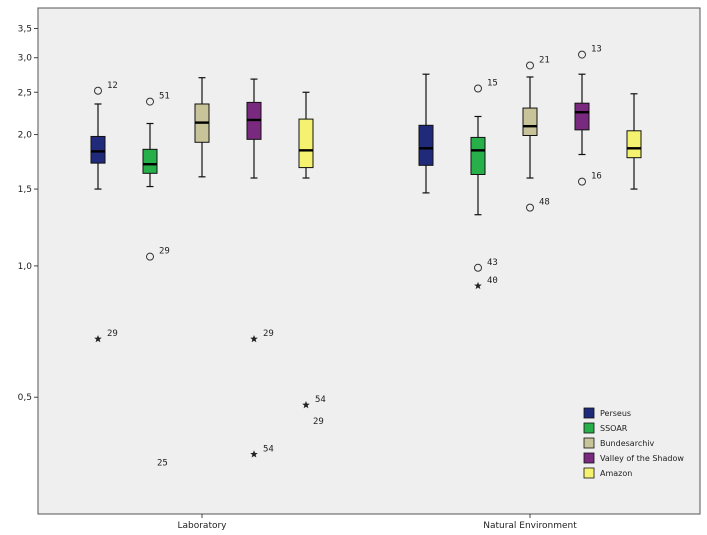  What do you see at coordinates (377, 522) in the screenshot?
I see `x-axis: Laboratory Natural Environment` at bounding box center [377, 522].